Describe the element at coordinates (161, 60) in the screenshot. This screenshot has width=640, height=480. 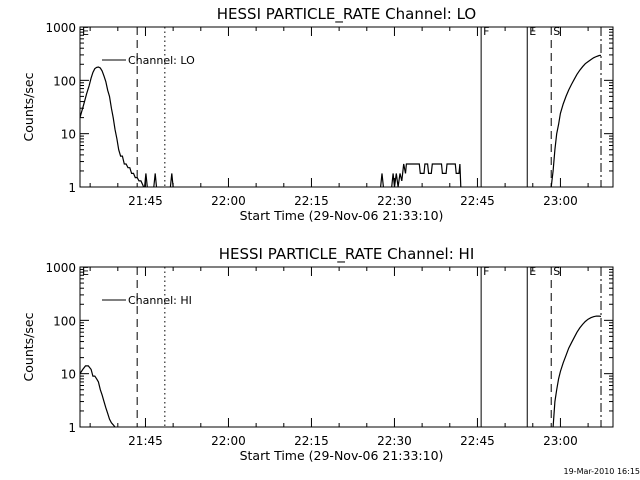
I see `legend-label: Channel: LO` at that location.